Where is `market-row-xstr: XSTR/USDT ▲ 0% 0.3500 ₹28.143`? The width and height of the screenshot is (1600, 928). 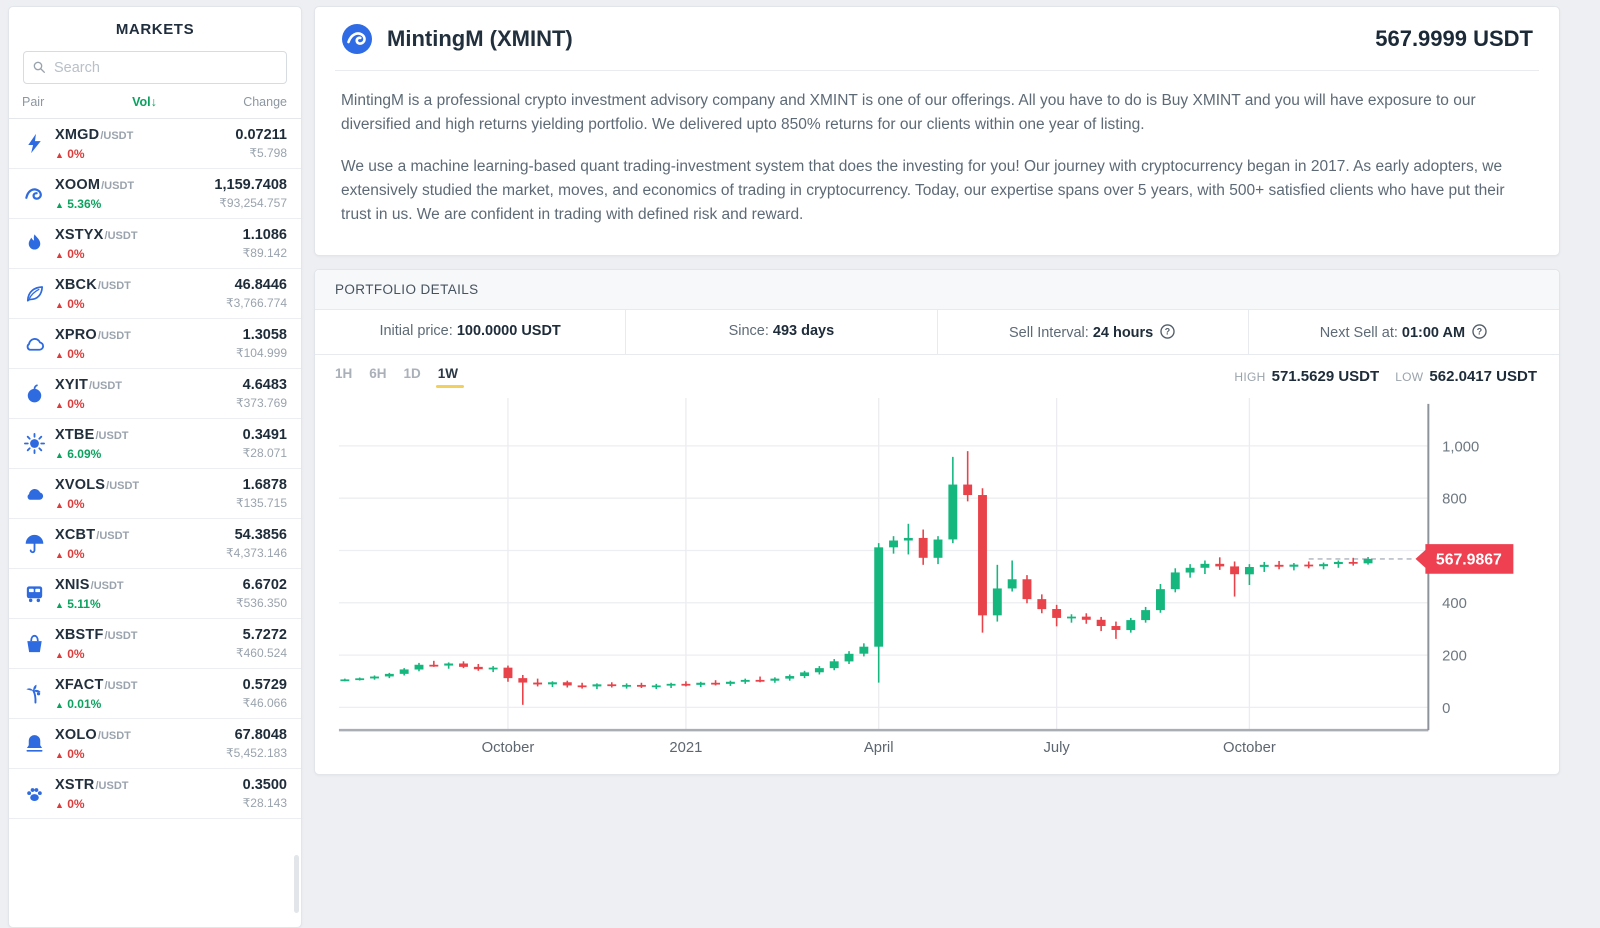 market-row-xstr: XSTR/USDT ▲ 0% 0.3500 ₹28.143 is located at coordinates (155, 794).